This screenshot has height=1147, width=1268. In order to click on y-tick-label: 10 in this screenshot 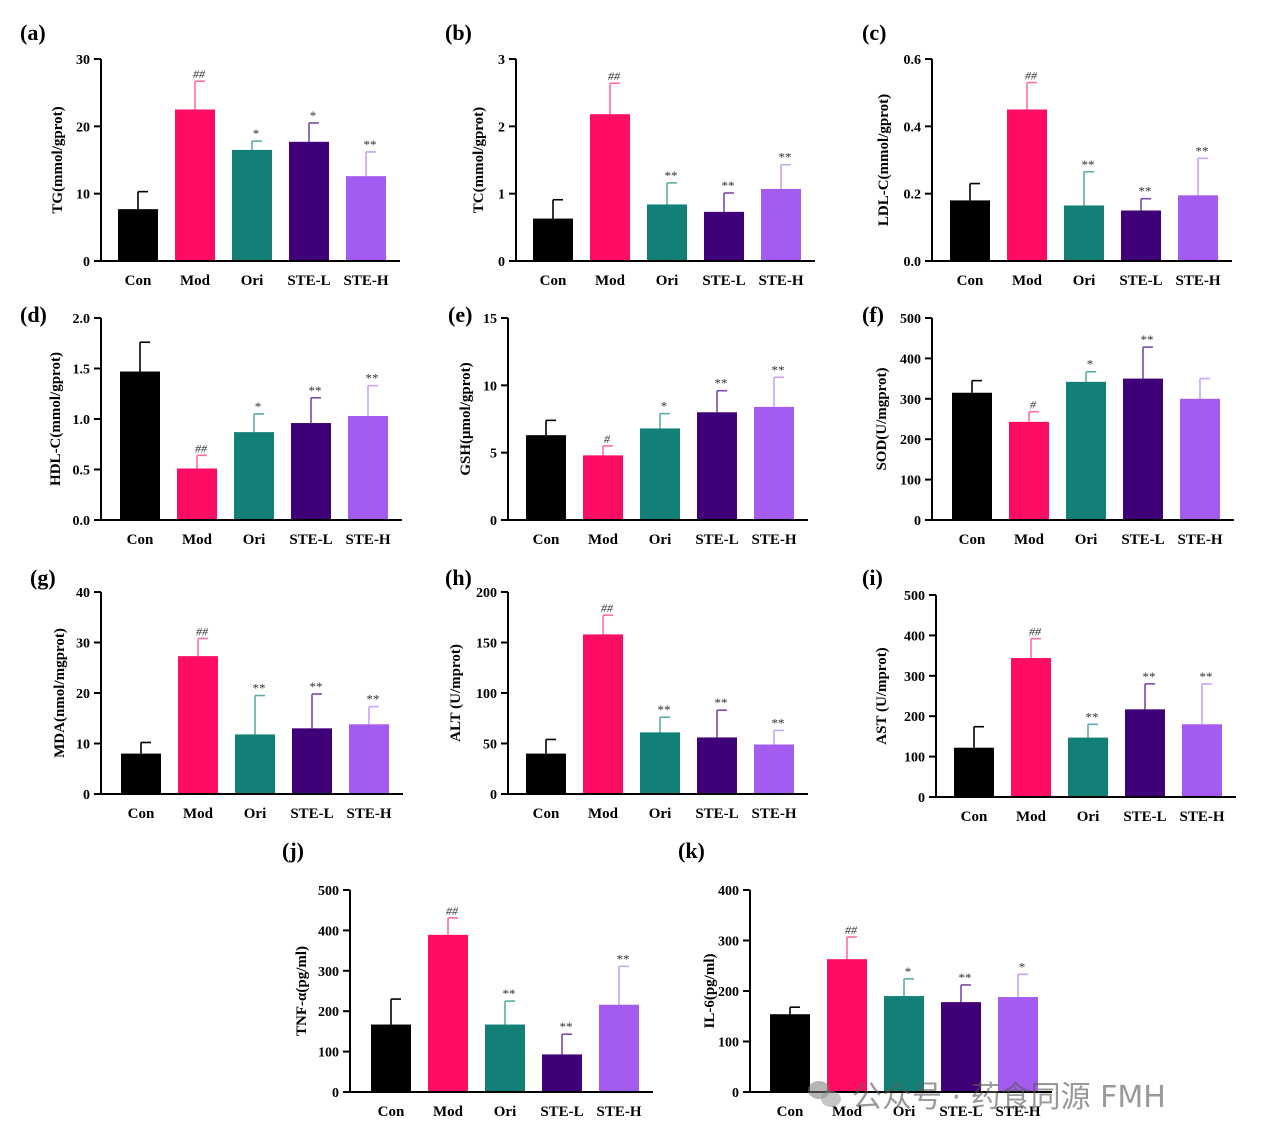, I will do `click(83, 195)`.